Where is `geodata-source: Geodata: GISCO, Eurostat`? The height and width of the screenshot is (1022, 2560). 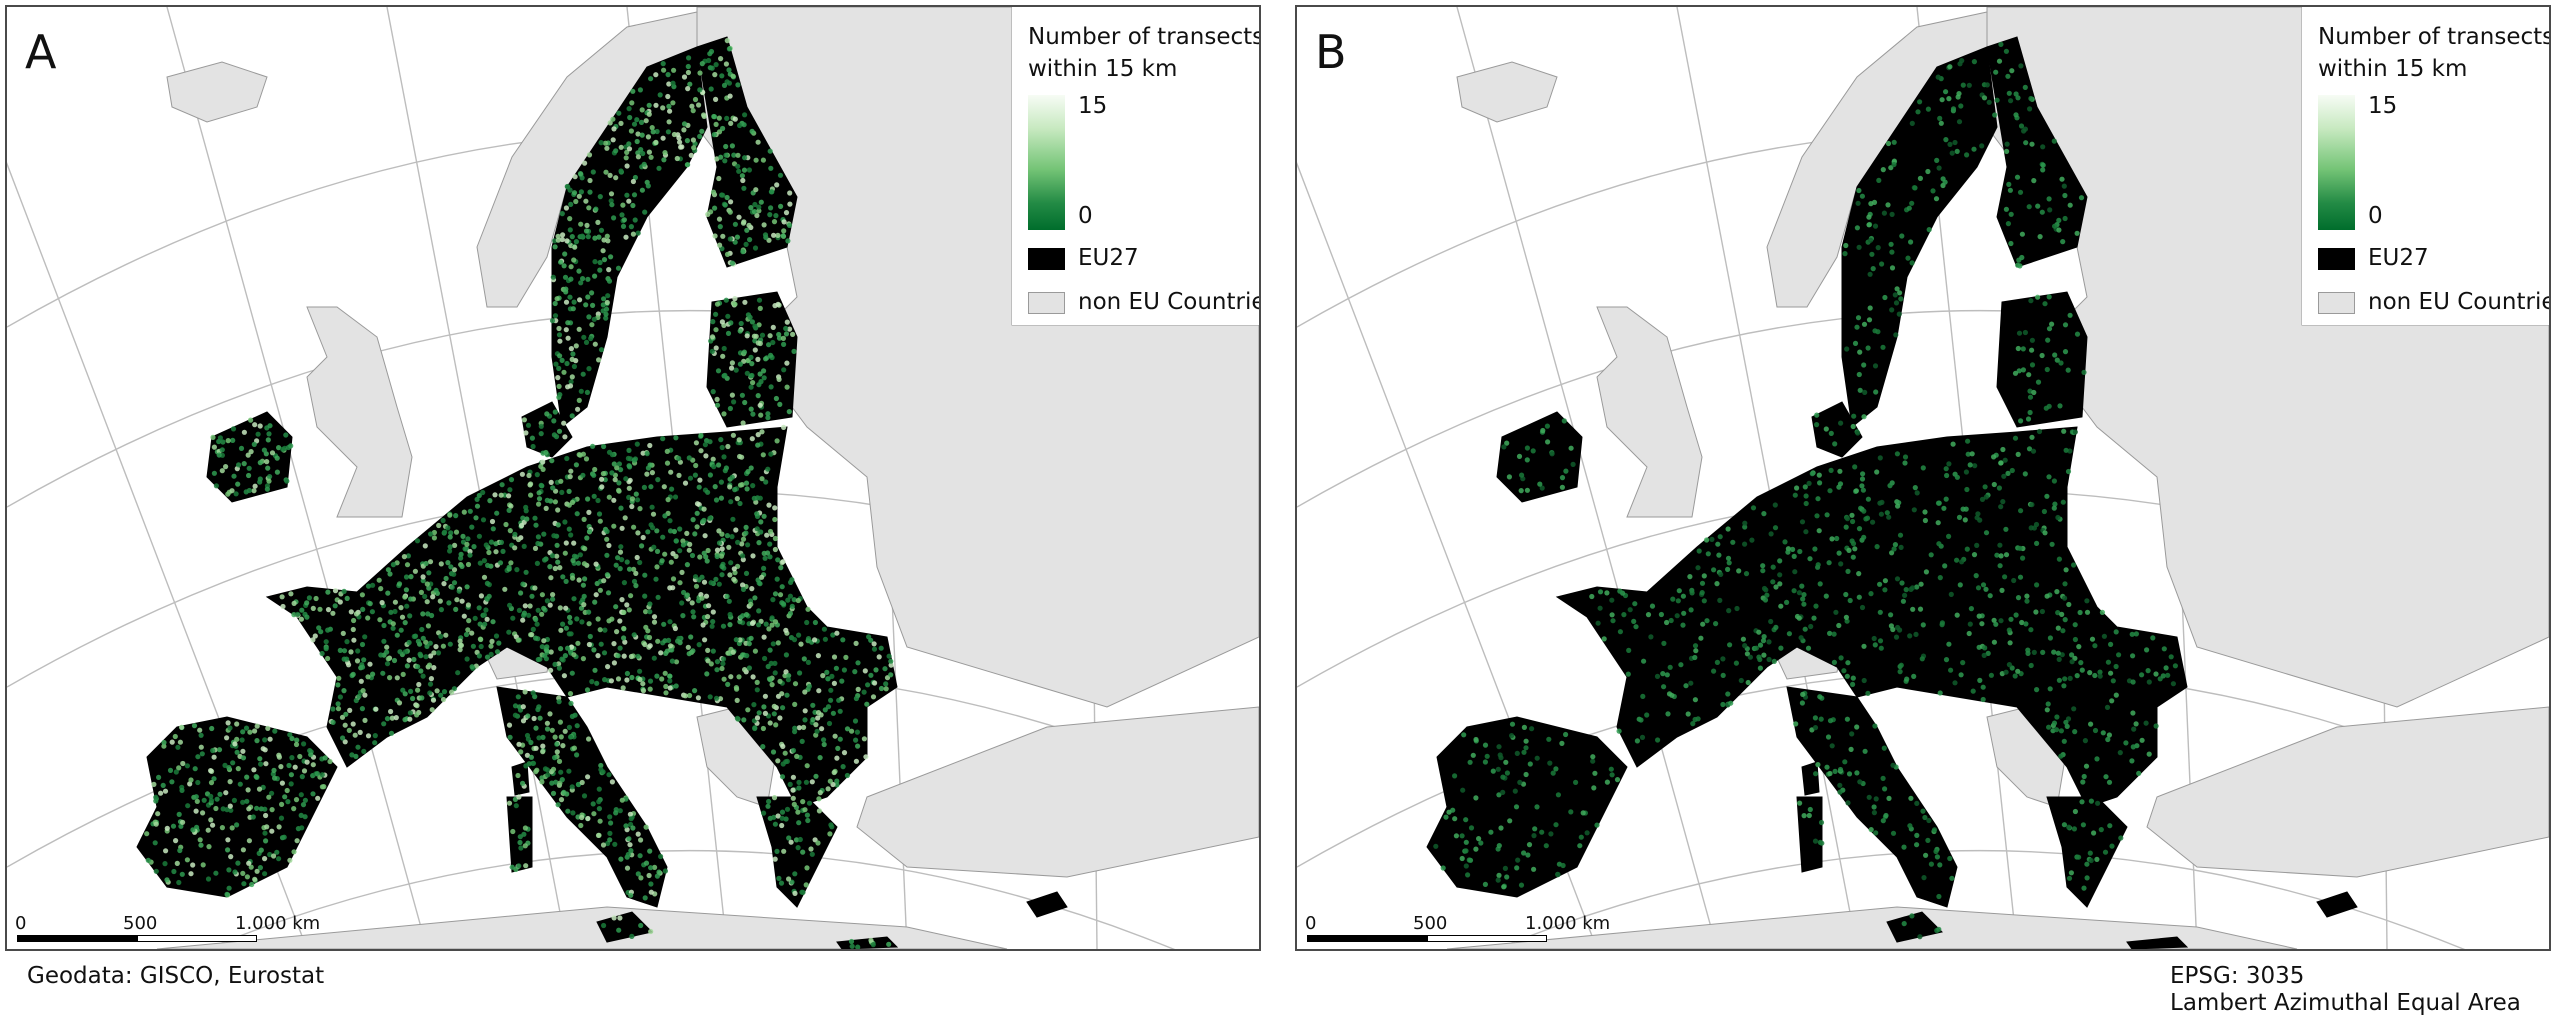 geodata-source: Geodata: GISCO, Eurostat is located at coordinates (176, 976).